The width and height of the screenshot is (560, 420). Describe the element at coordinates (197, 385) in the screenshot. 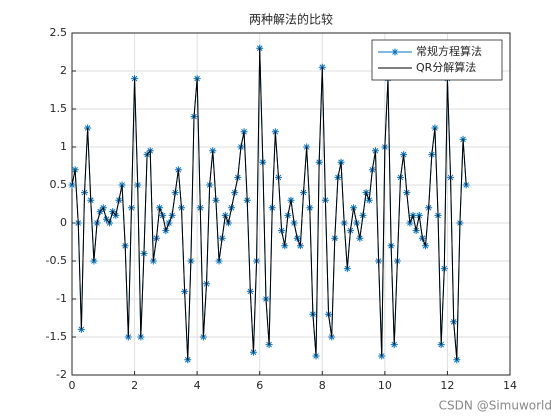

I see `x-tick-label: 4` at that location.